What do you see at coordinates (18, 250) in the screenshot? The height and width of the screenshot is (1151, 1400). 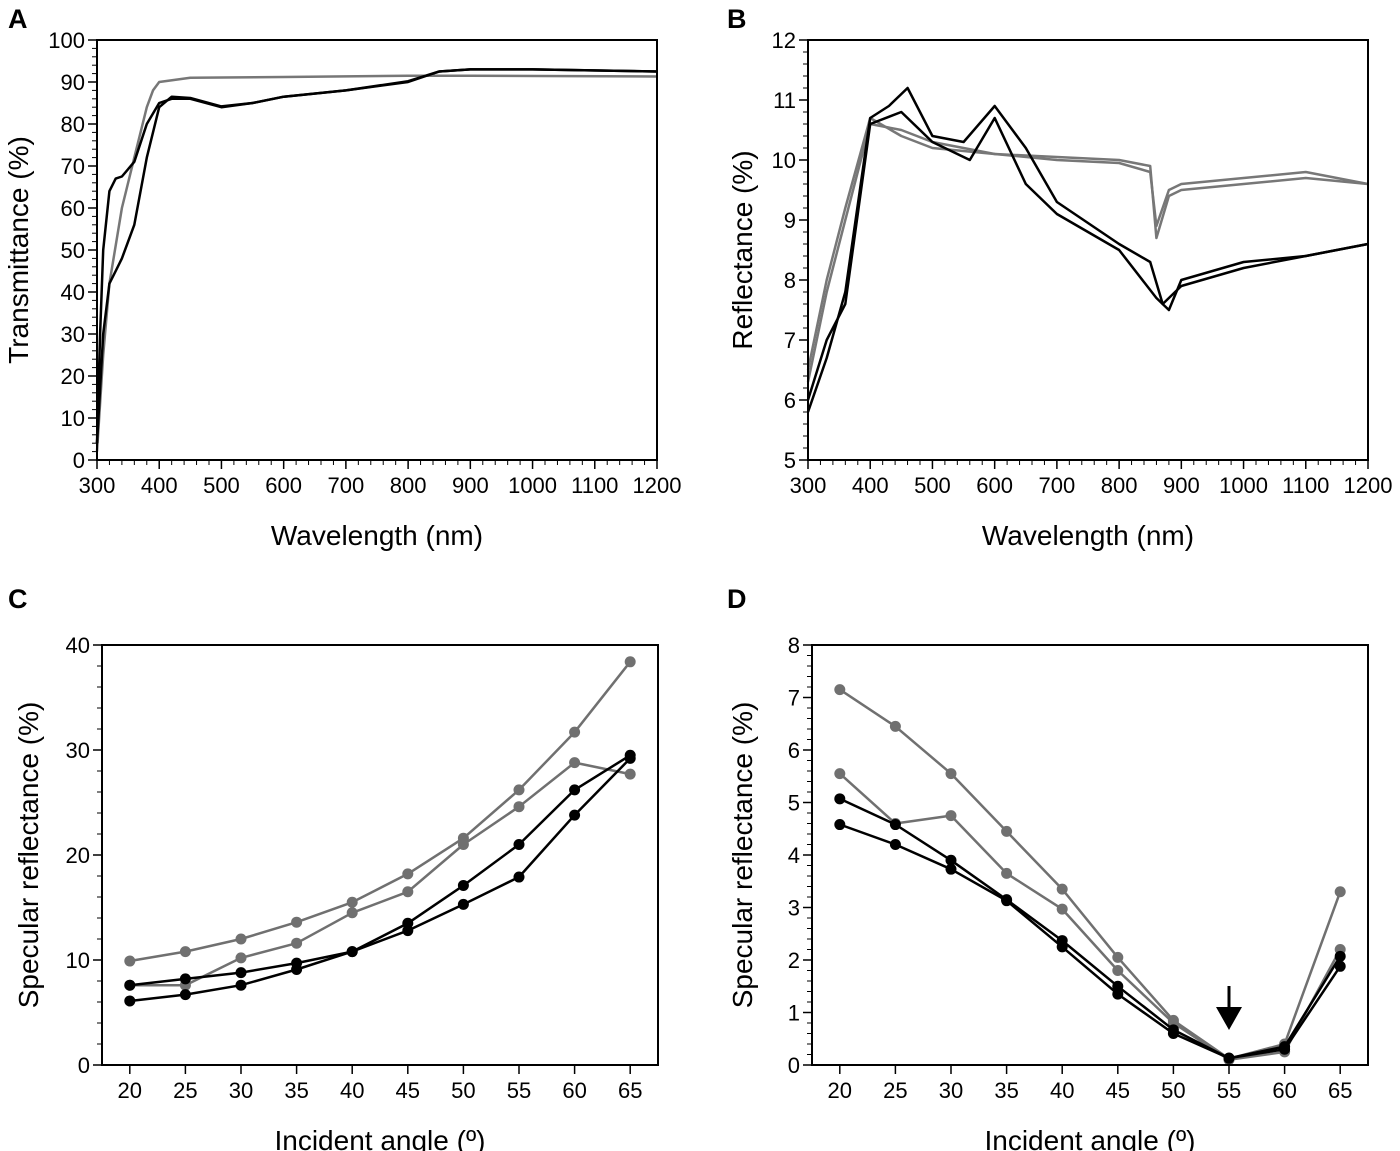 I see `y-axis-title: Transmittance (%)` at bounding box center [18, 250].